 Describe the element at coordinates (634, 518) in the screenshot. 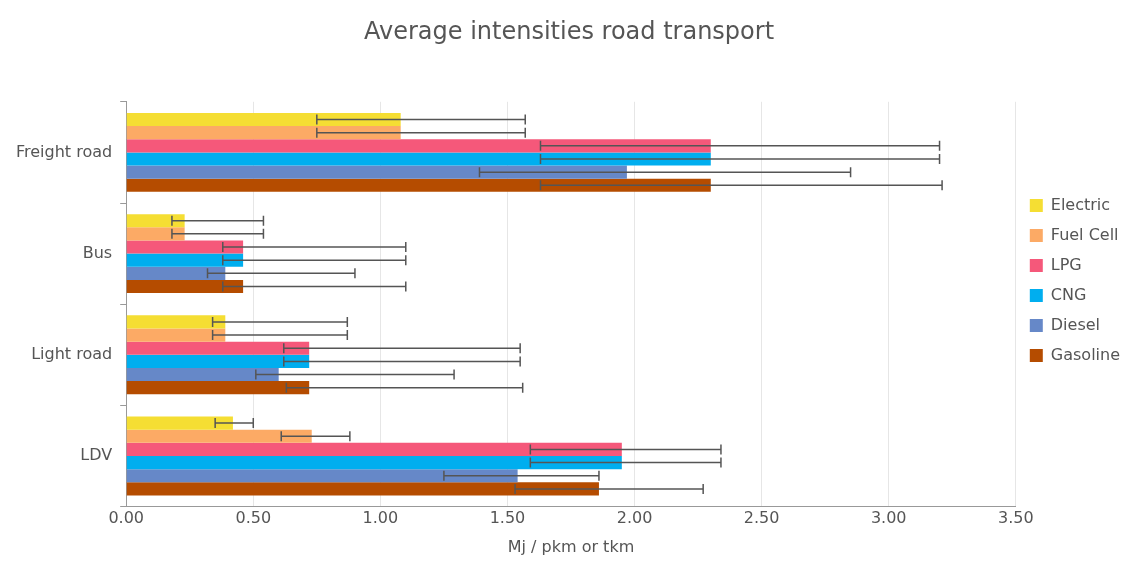

I see `x-tick-label: 2.00` at that location.